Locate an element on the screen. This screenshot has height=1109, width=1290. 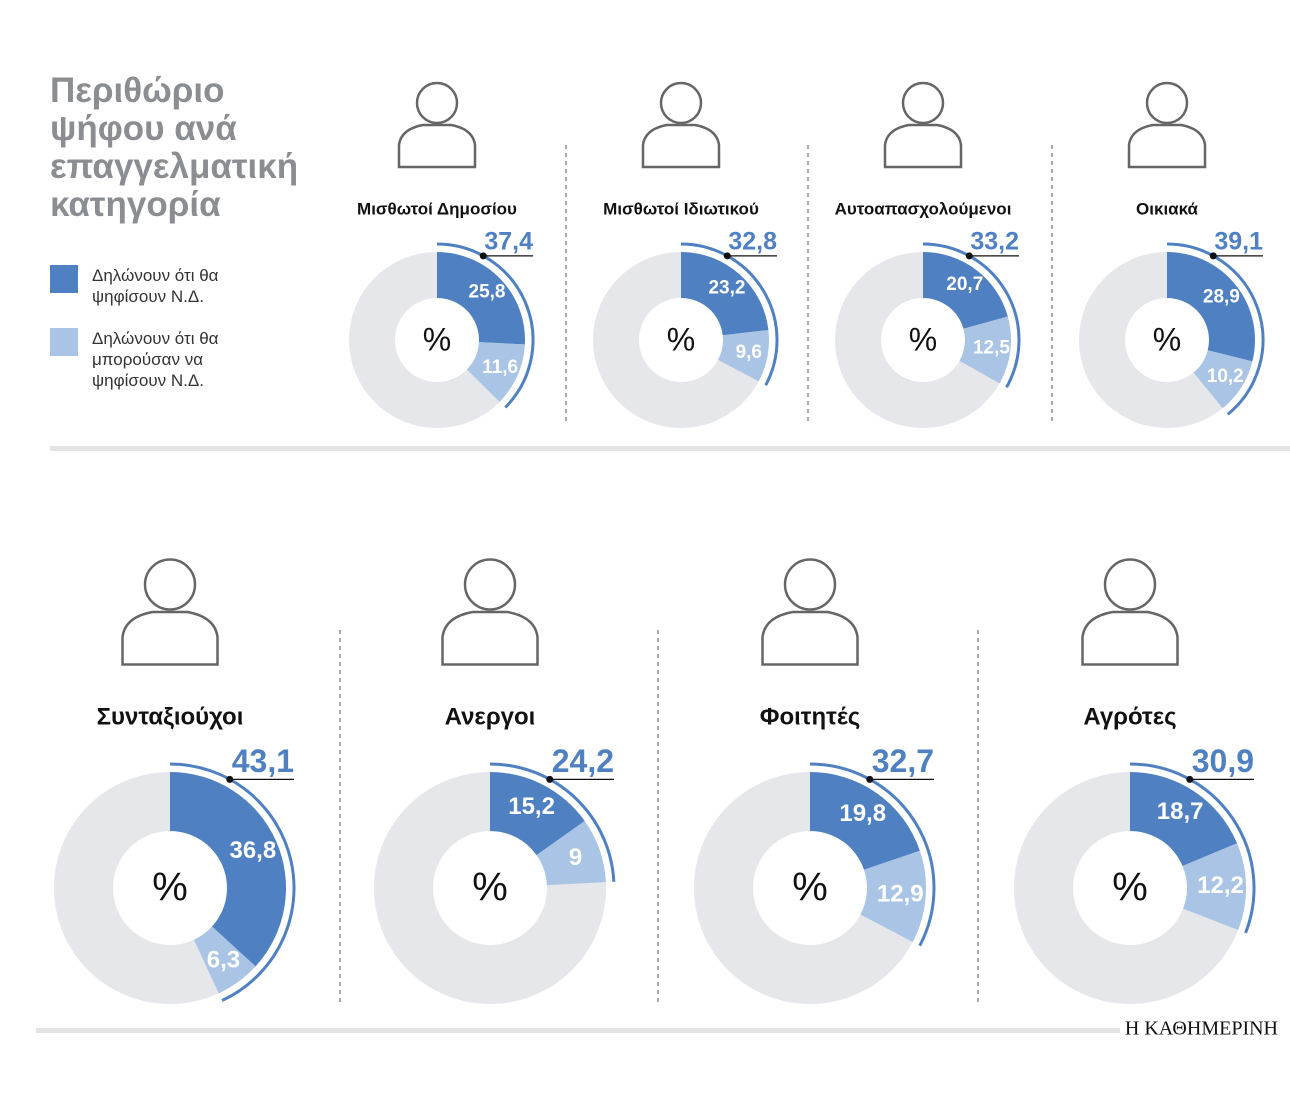
total-label: 39,1 is located at coordinates (1238, 241).